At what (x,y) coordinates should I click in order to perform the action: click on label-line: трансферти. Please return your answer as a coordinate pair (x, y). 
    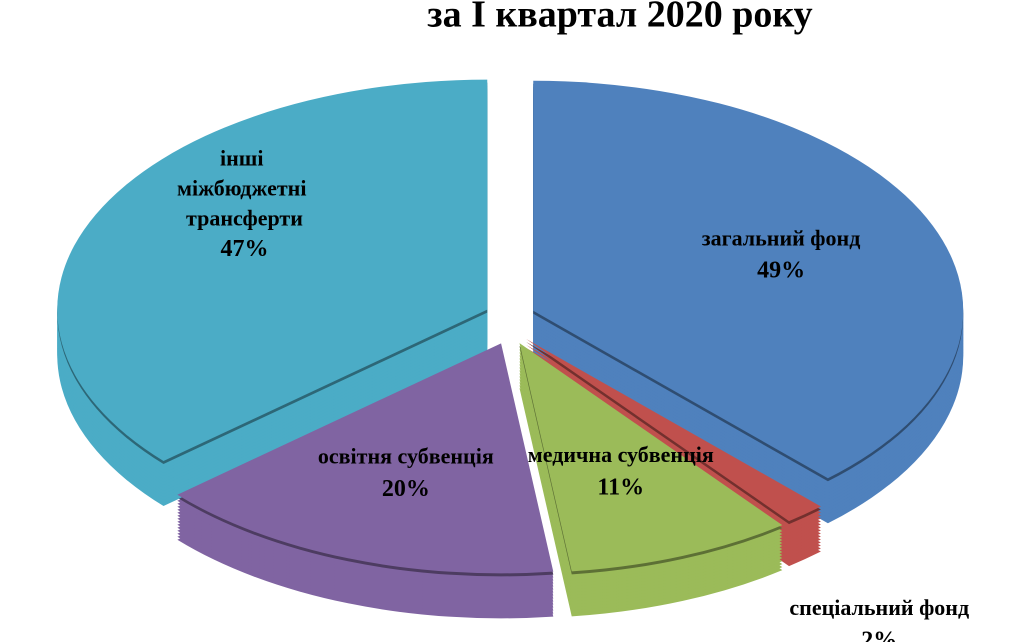
    Looking at the image, I should click on (244, 218).